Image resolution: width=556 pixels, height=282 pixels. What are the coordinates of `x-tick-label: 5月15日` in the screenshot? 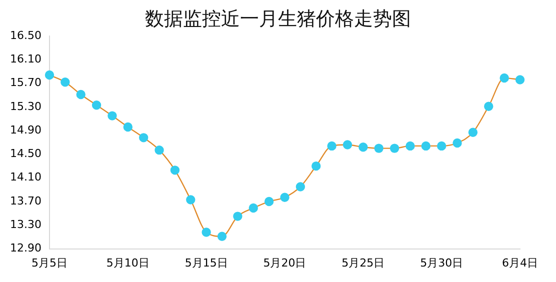 It's located at (206, 263).